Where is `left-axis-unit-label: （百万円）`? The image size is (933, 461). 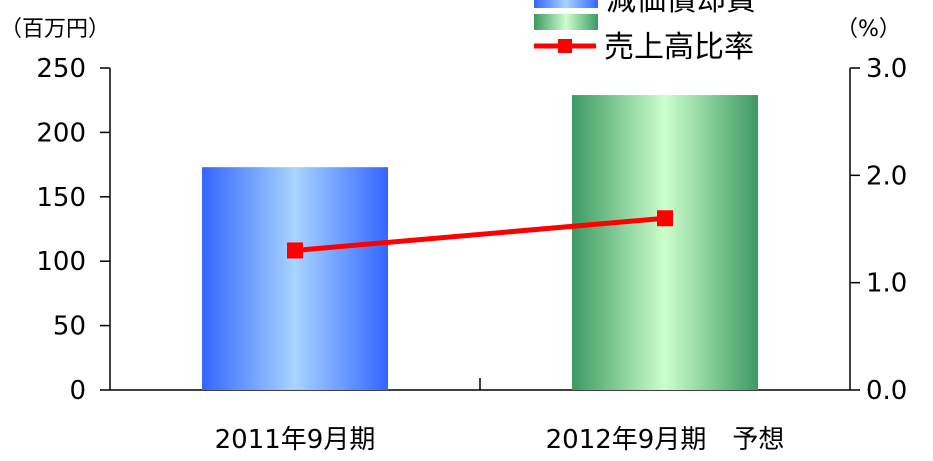 left-axis-unit-label: （百万円） is located at coordinates (55, 29).